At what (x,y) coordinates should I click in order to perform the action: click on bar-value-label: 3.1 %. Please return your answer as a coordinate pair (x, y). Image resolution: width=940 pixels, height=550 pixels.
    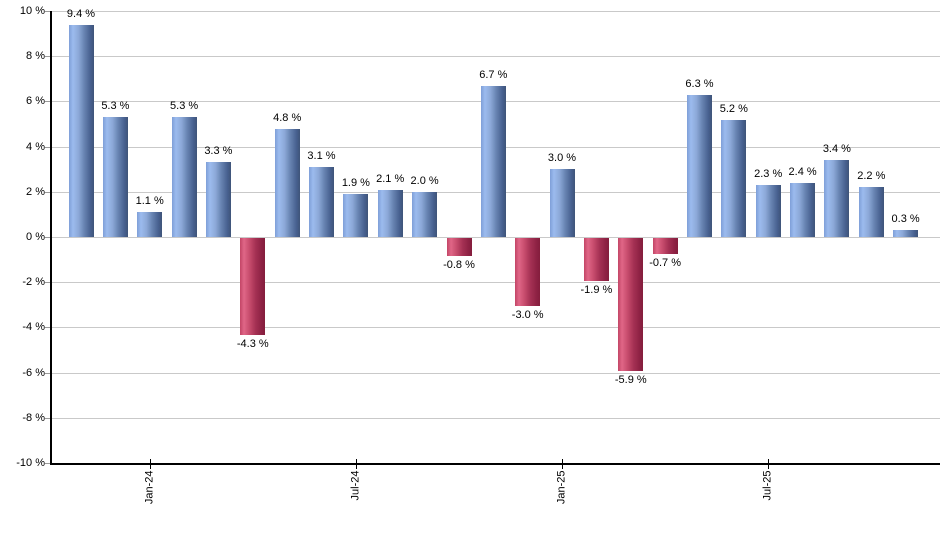
    Looking at the image, I should click on (321, 155).